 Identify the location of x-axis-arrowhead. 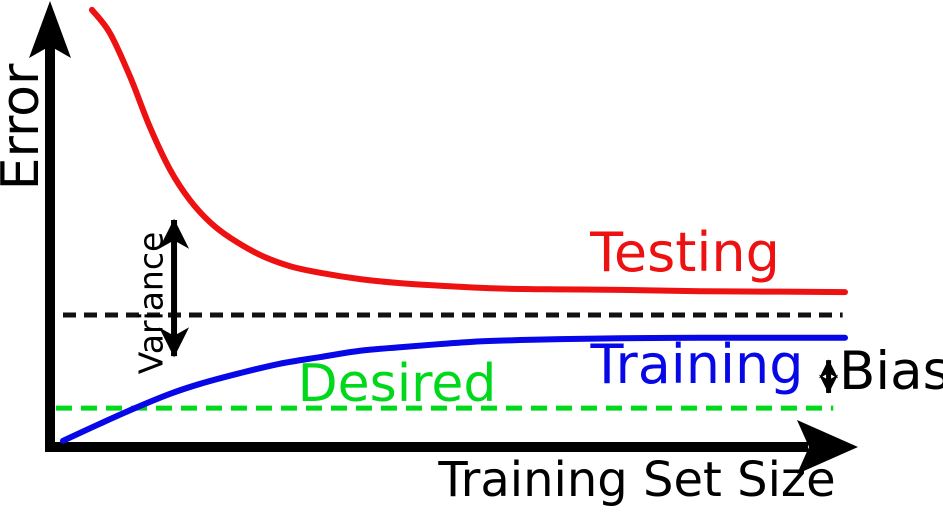
(827, 447).